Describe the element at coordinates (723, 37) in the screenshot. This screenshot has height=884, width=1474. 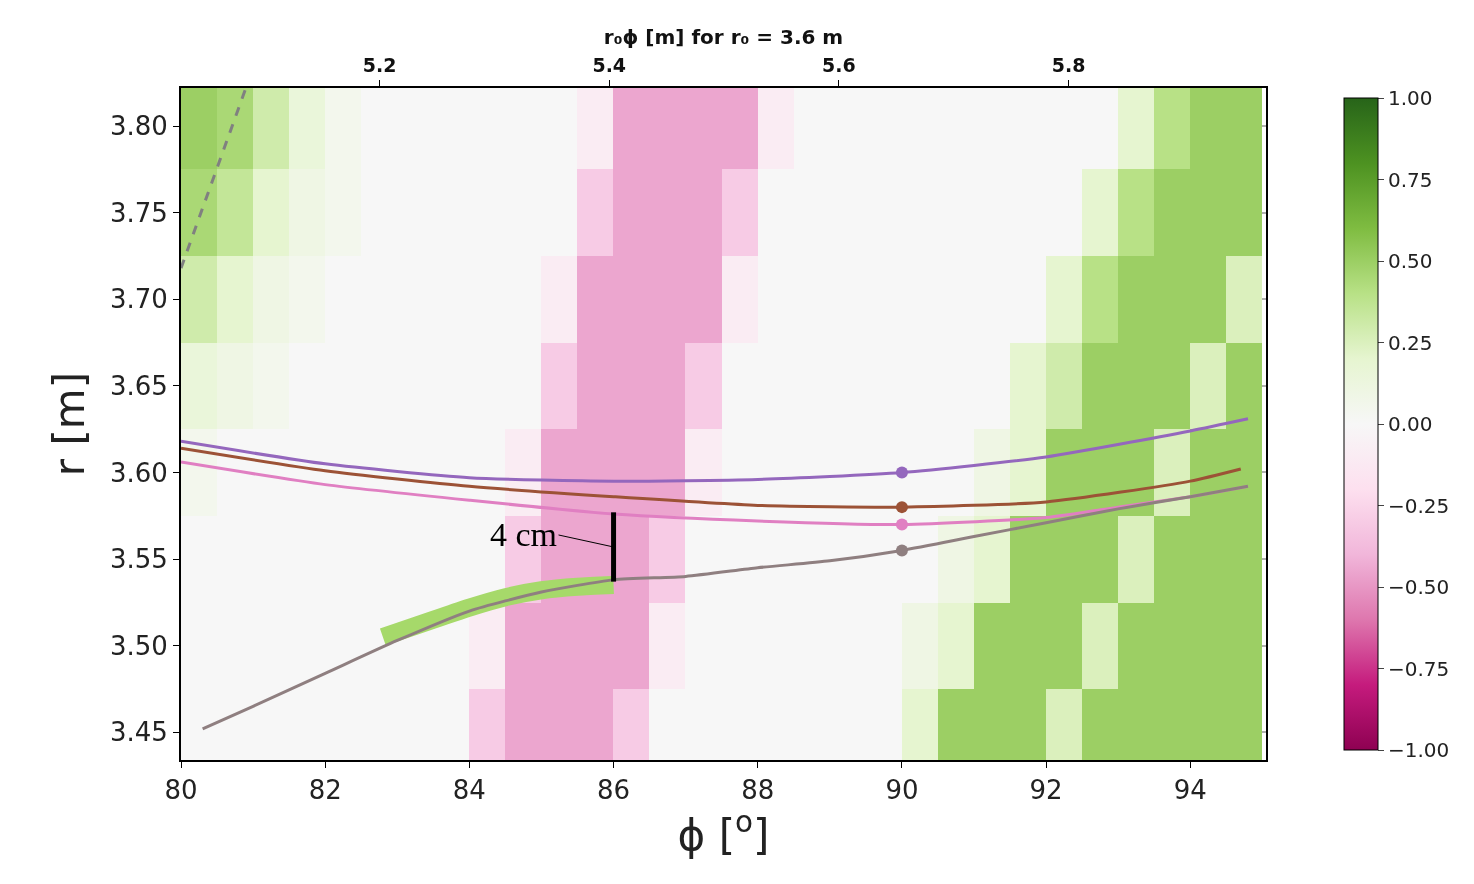
I see `x2-axis-title: r₀ϕ [m] for r₀ = 3.6 m` at that location.